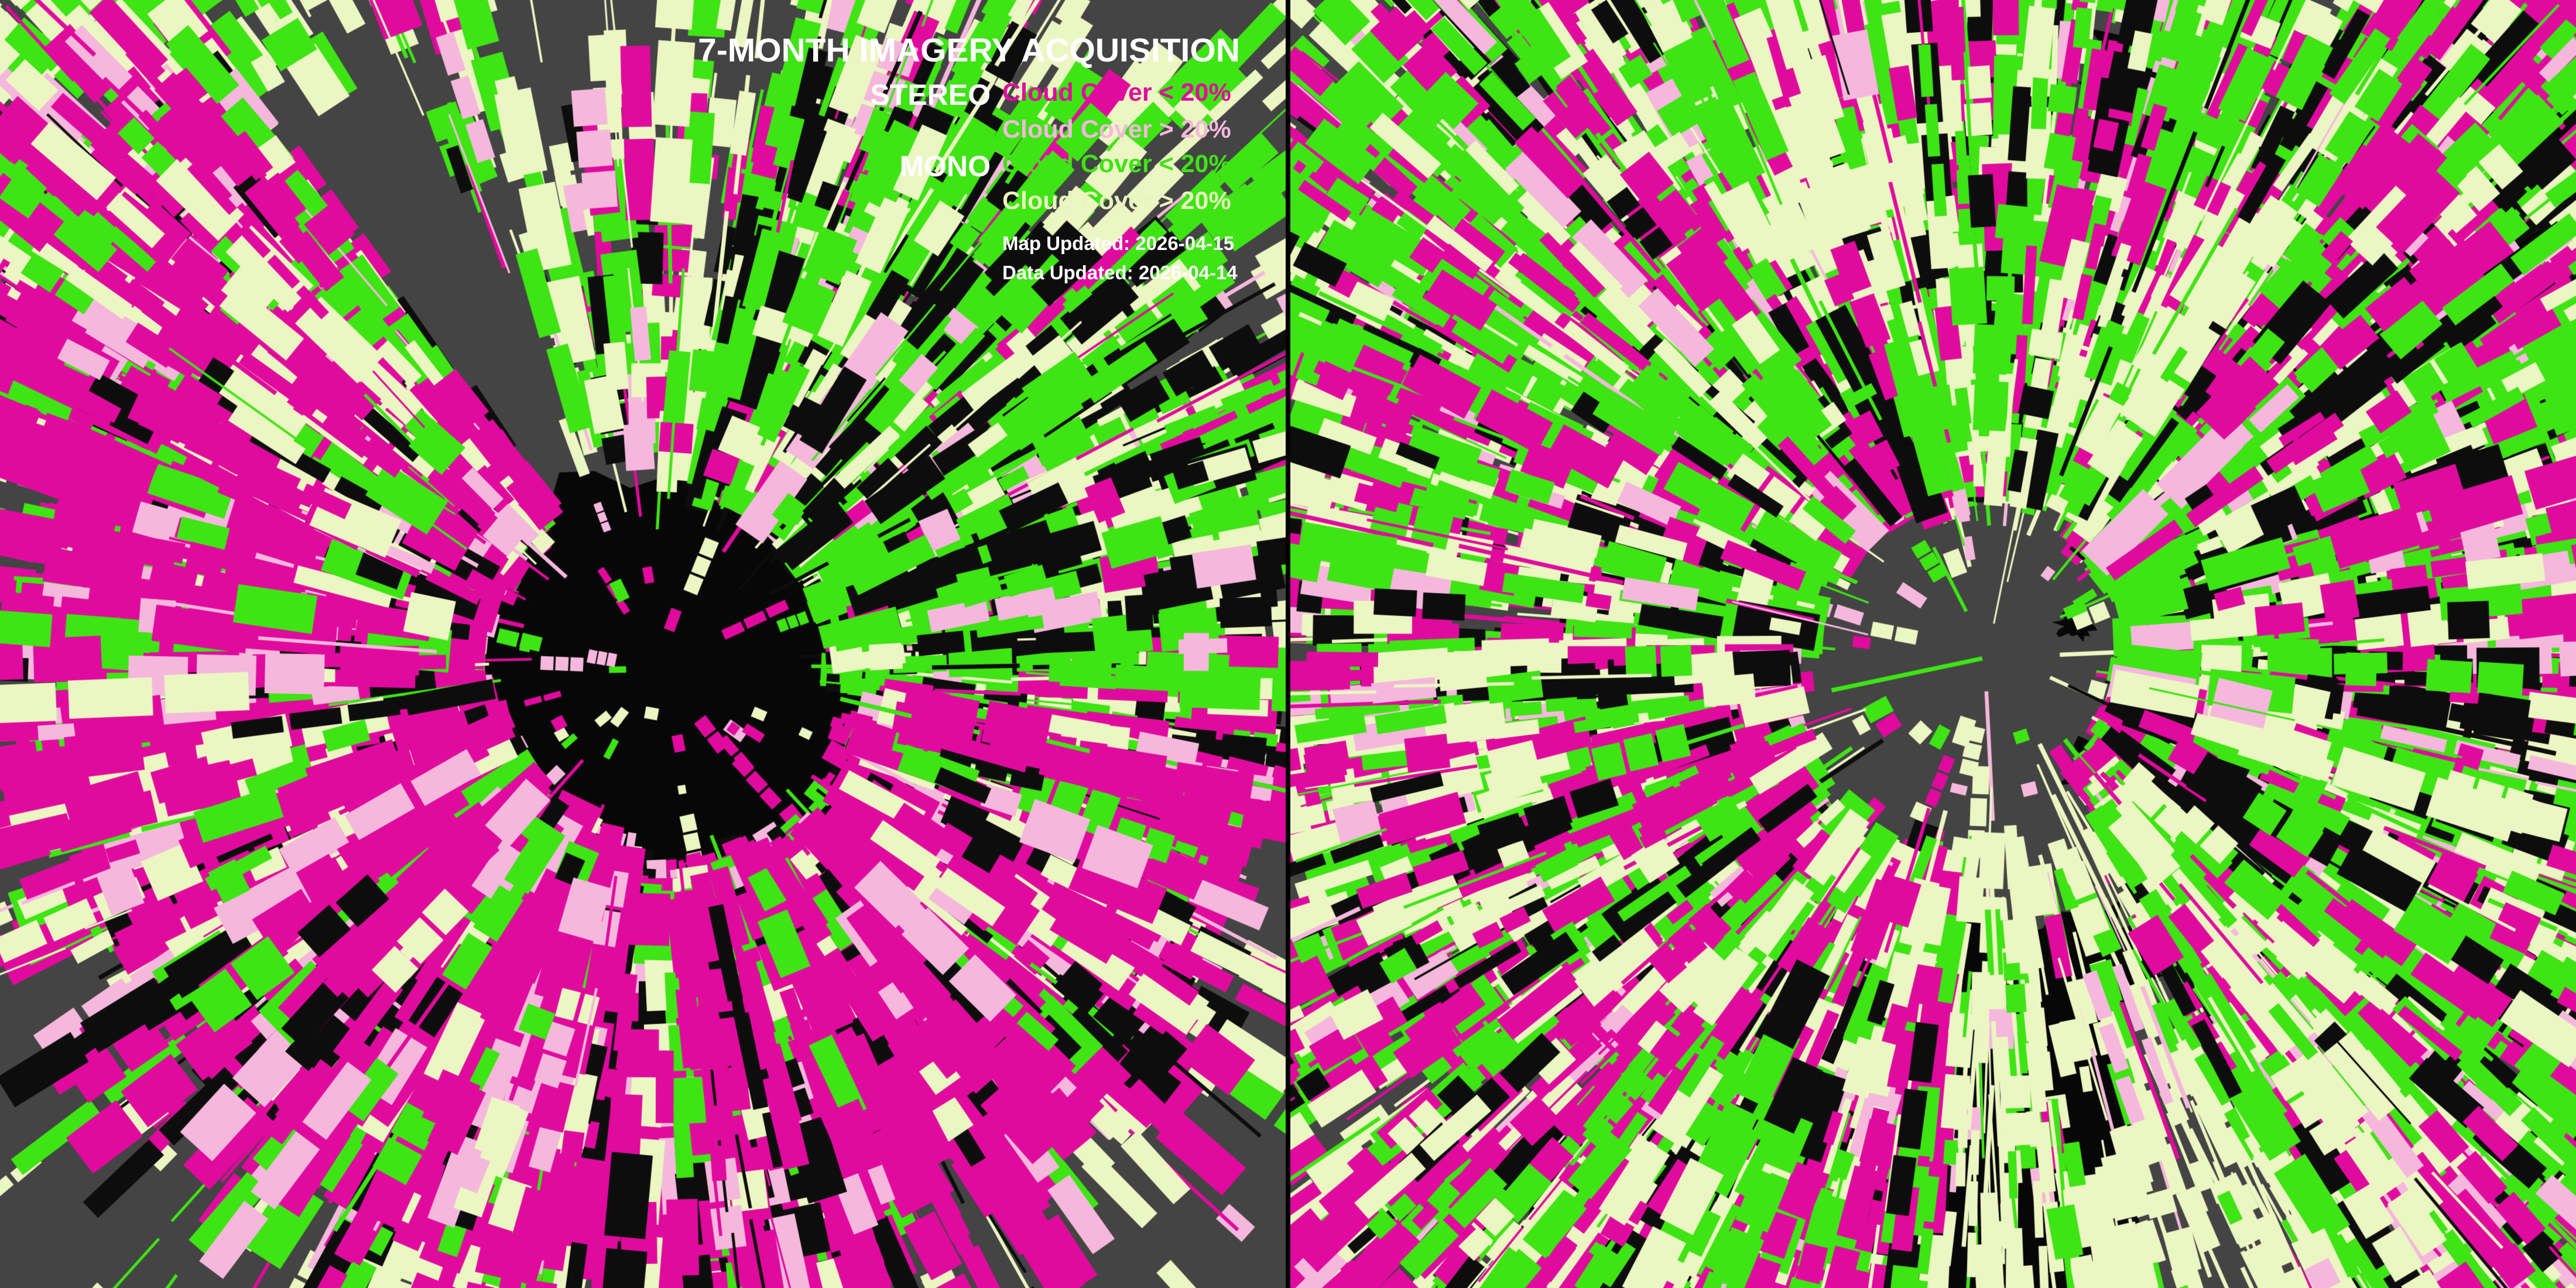 The width and height of the screenshot is (2576, 1288). What do you see at coordinates (1116, 129) in the screenshot?
I see `legend-item-stereo-gt20: Cloud Cover > 20%` at bounding box center [1116, 129].